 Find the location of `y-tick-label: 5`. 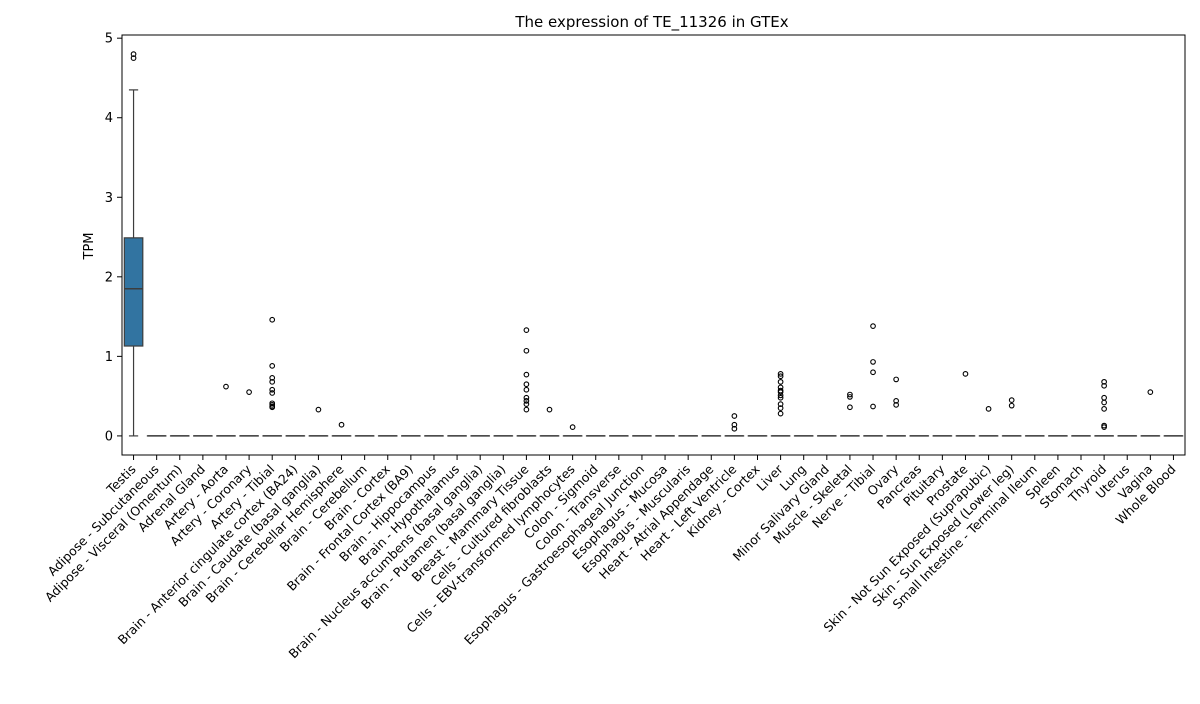

y-tick-label: 5 is located at coordinates (109, 39).